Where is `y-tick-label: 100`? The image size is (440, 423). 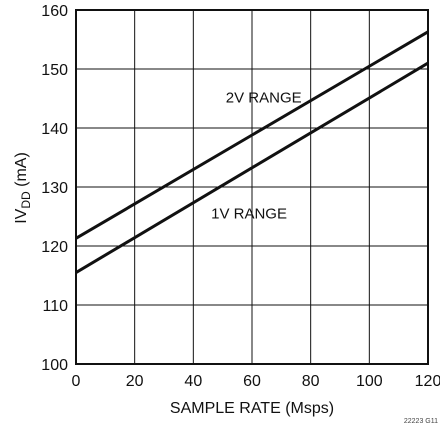 y-tick-label: 100 is located at coordinates (54, 365).